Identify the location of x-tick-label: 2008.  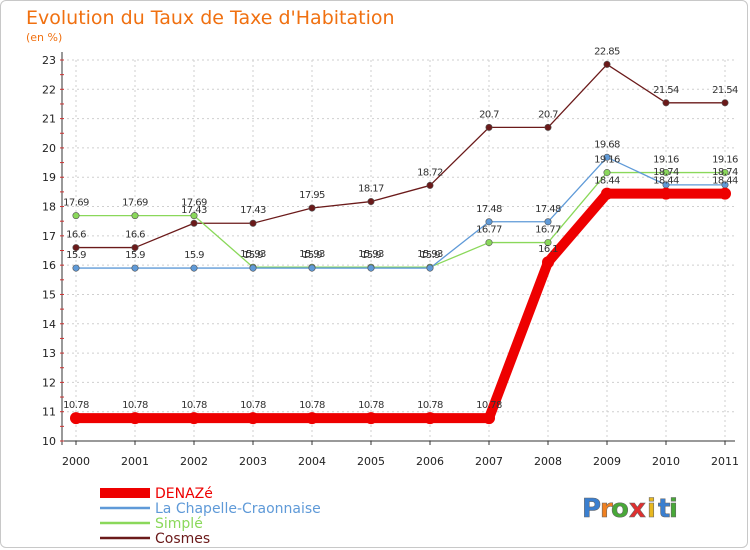
(548, 461).